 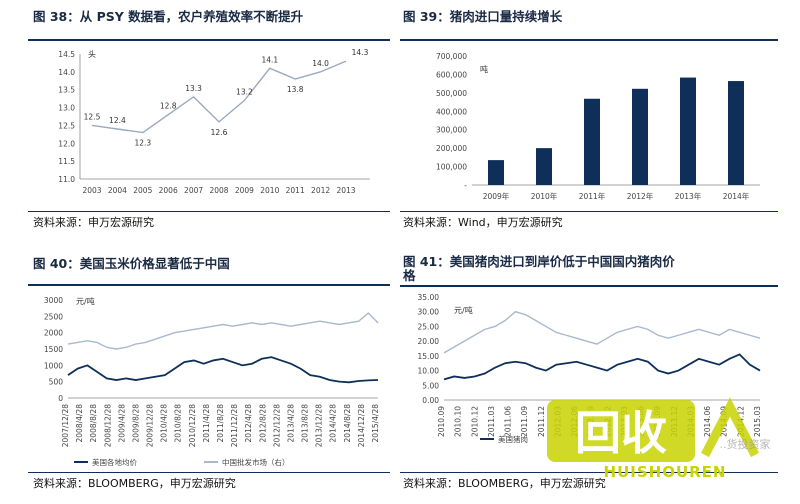 What do you see at coordinates (220, 423) in the screenshot?
I see `corn-xtick: 2011/8/28` at bounding box center [220, 423].